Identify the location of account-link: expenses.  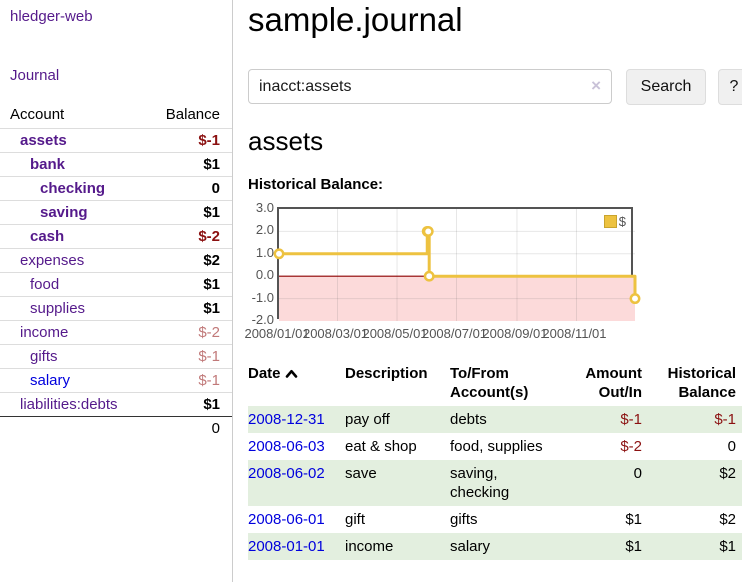
(52, 260).